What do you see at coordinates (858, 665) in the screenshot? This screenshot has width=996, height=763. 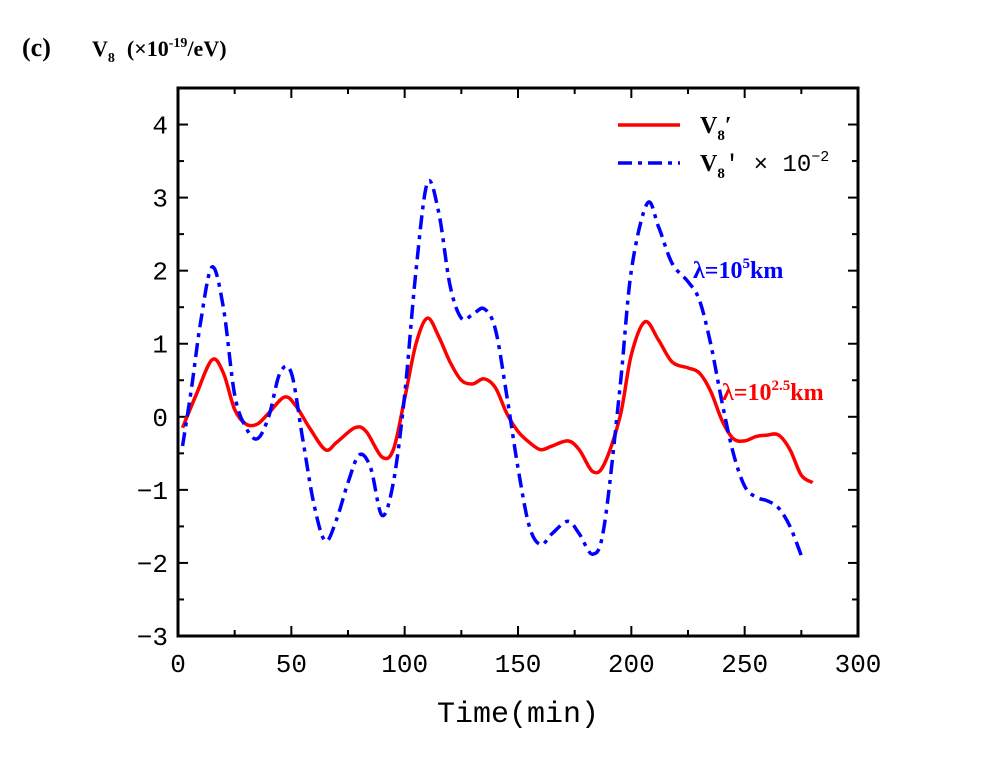 I see `x-tick-label: 300` at bounding box center [858, 665].